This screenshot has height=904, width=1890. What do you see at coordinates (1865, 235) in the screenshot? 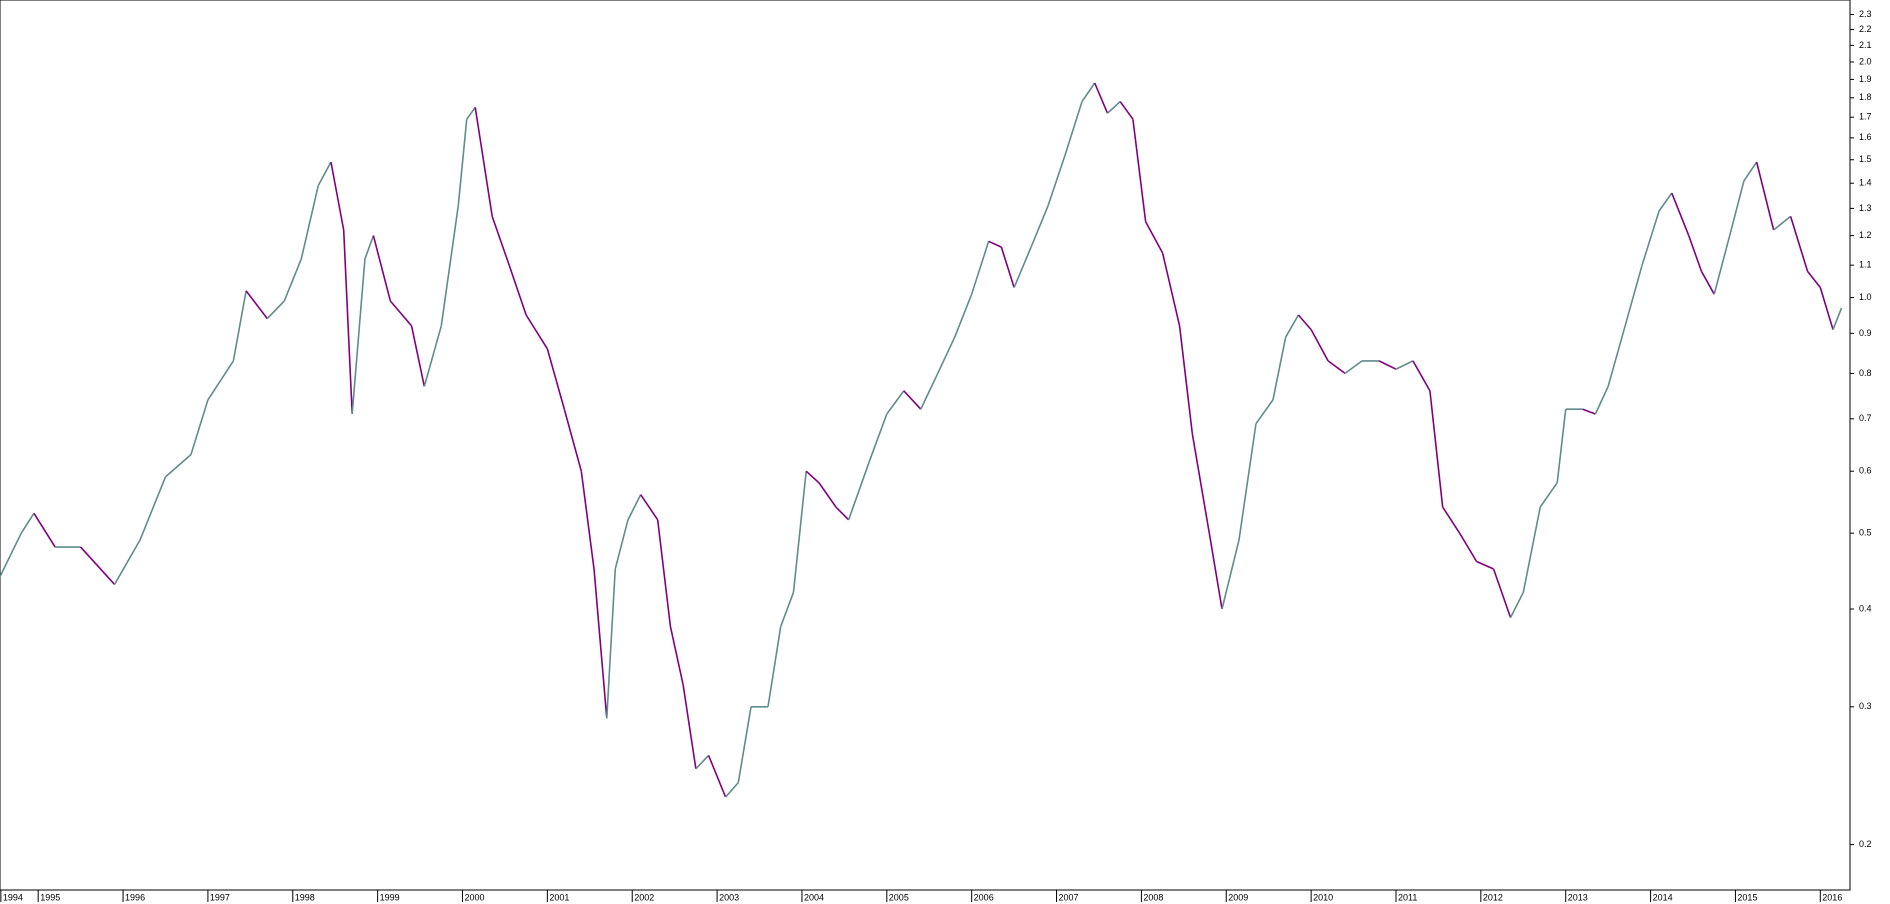
I see `y-tick-label: 1.2` at bounding box center [1865, 235].